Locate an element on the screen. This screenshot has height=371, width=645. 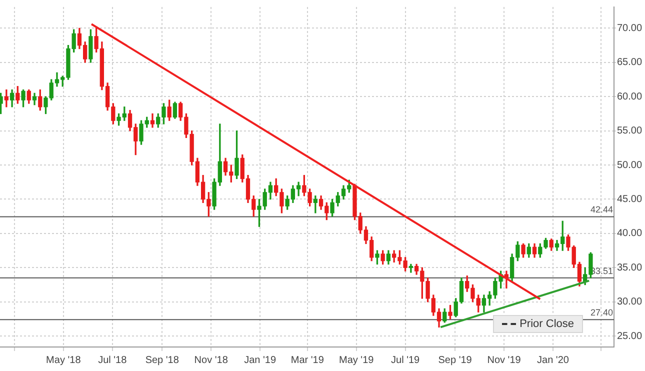
annotation: Prior Close is located at coordinates (547, 324).